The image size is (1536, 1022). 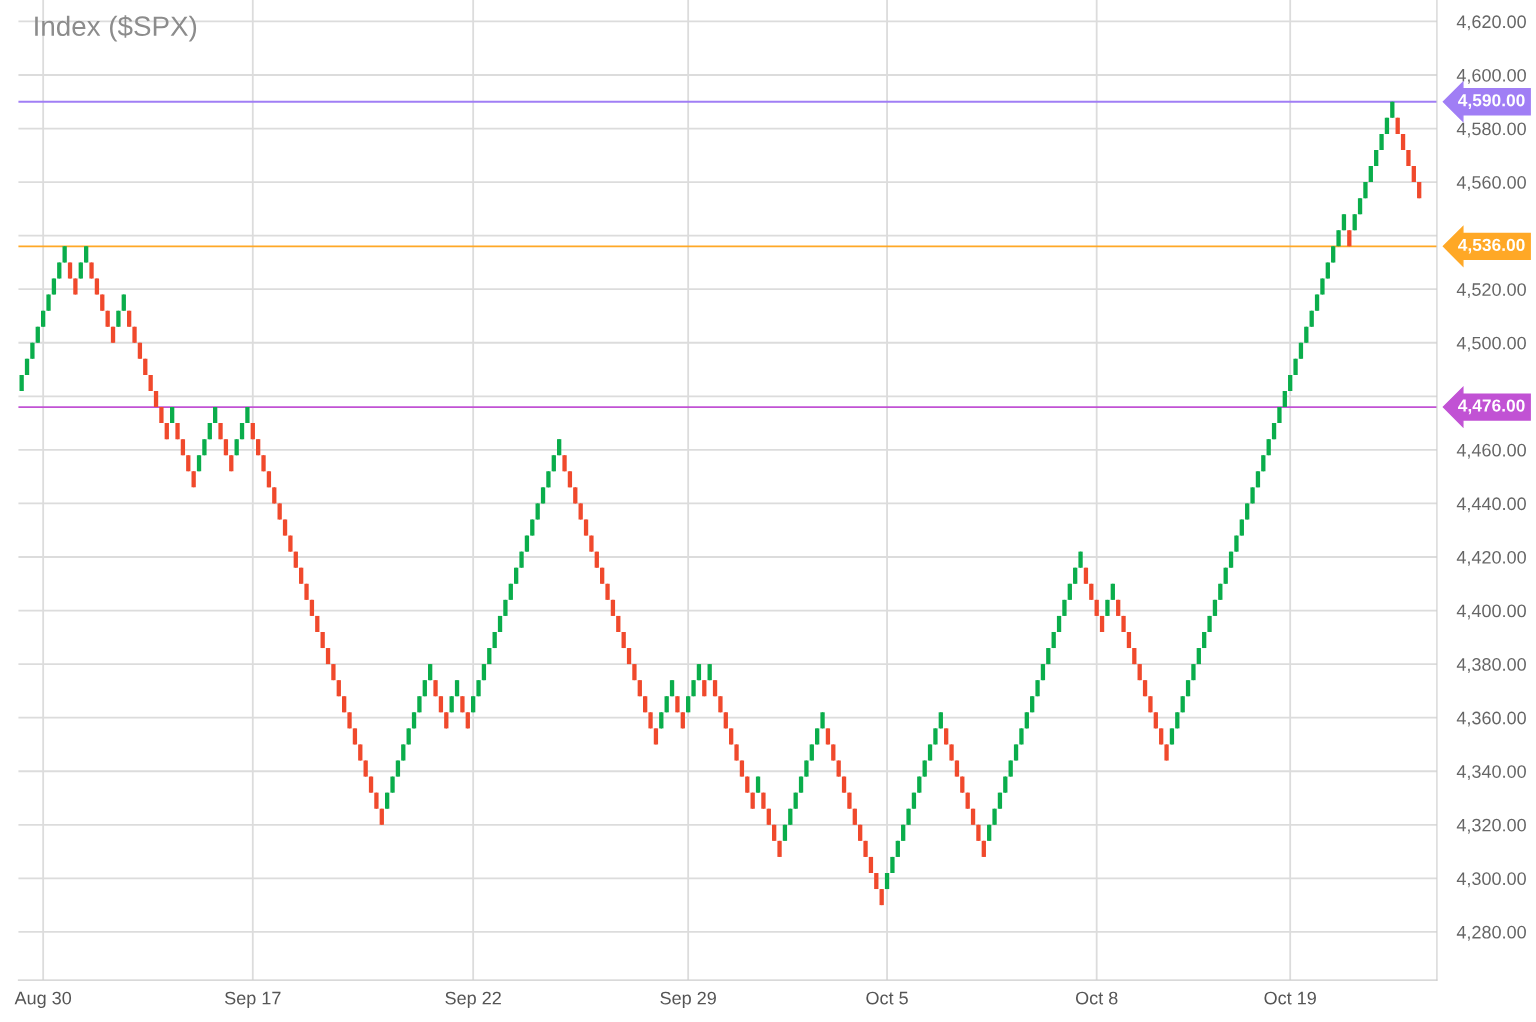 What do you see at coordinates (253, 1000) in the screenshot?
I see `x-tick-label: Sep 17` at bounding box center [253, 1000].